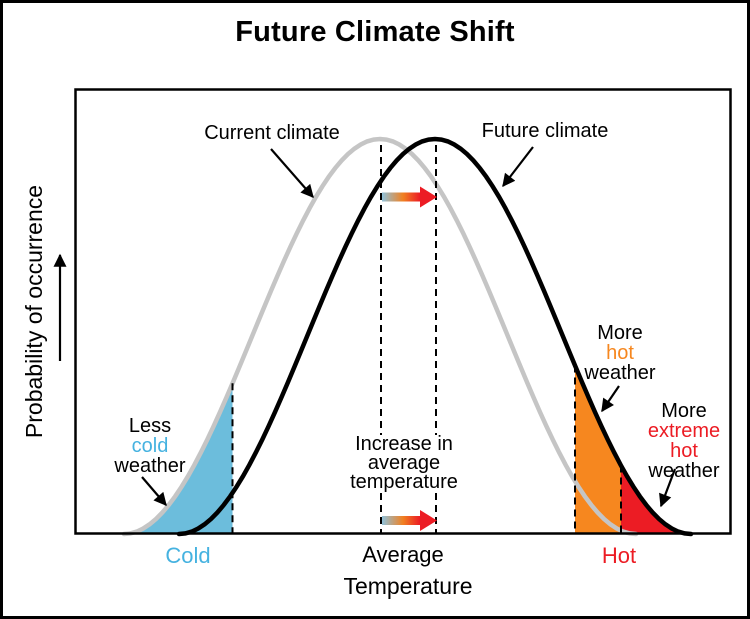 The height and width of the screenshot is (619, 750). What do you see at coordinates (150, 466) in the screenshot?
I see `less-cold-line-weather: weather` at bounding box center [150, 466].